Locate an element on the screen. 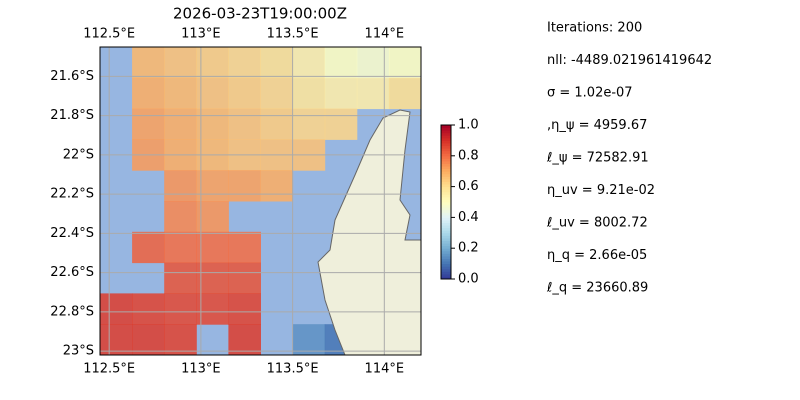 This screenshot has width=800, height=400. colorbar-tick-label: 0.6 is located at coordinates (468, 186).